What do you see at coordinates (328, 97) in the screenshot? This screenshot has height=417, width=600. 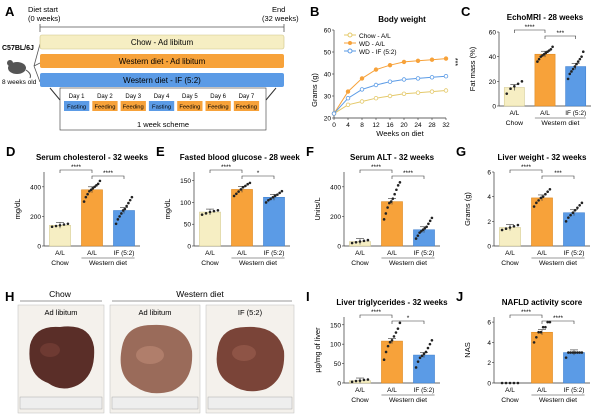 I see `y-tick-label: 30` at bounding box center [328, 97].